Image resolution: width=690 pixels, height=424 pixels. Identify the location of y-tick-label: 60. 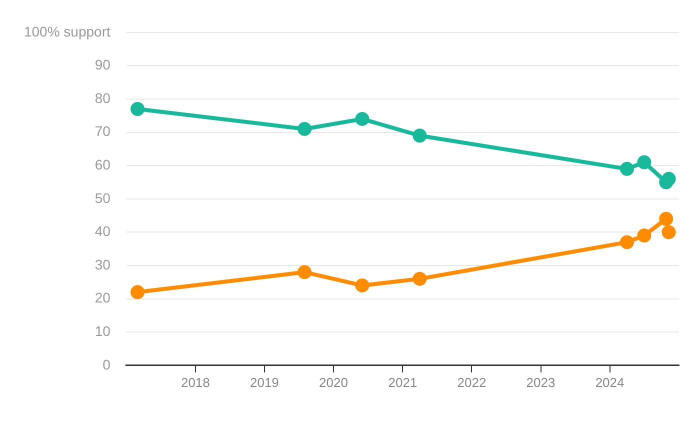
(102, 164).